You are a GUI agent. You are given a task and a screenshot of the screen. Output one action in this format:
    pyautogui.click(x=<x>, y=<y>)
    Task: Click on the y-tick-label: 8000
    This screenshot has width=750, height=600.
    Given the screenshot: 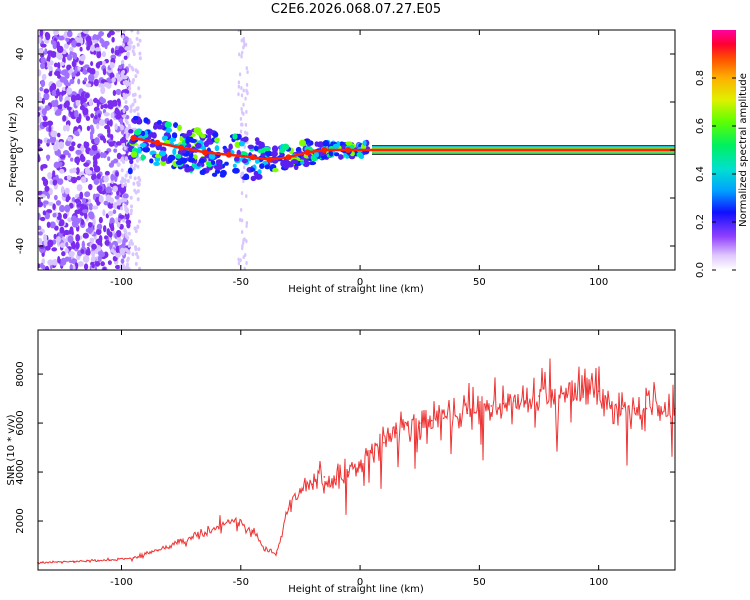 What is the action you would take?
    pyautogui.click(x=20, y=373)
    